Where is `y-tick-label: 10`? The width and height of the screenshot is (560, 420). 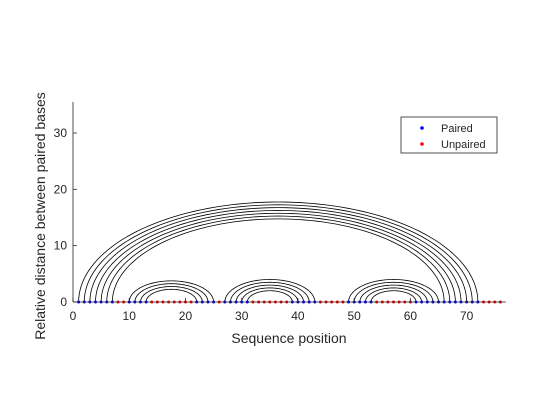 y-tick-label: 10 is located at coordinates (61, 246).